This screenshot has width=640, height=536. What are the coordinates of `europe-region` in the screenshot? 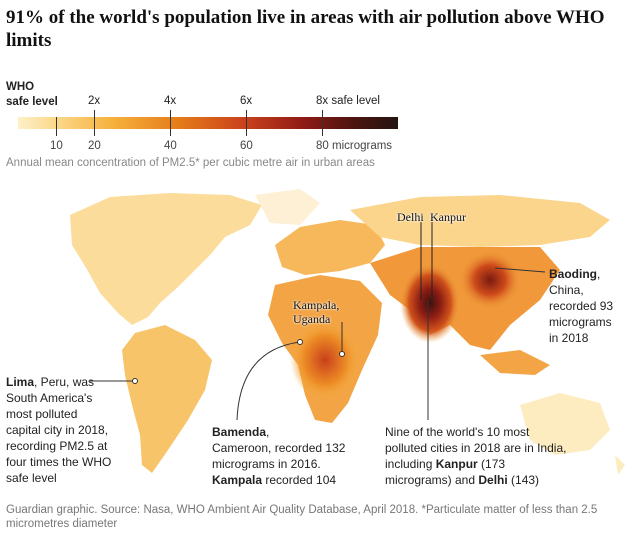 It's located at (330, 247).